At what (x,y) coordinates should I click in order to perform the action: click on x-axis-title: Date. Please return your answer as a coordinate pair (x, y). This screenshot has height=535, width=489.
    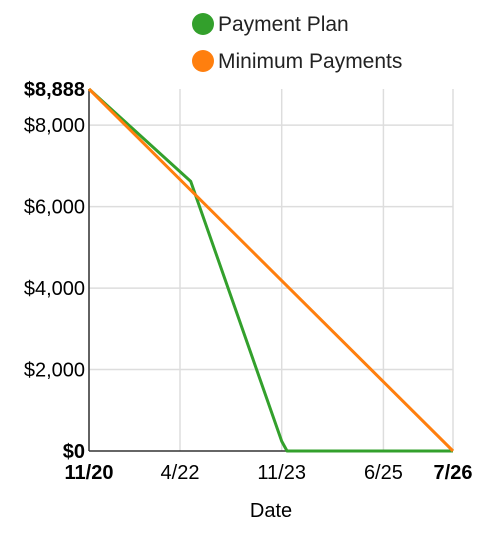
    Looking at the image, I should click on (271, 511).